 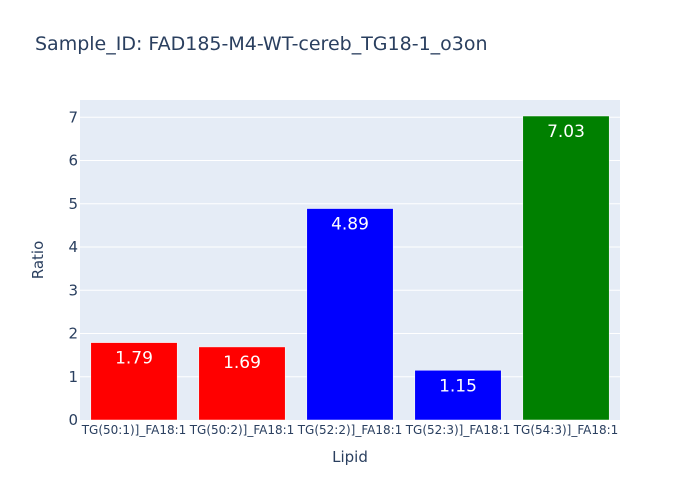 What do you see at coordinates (242, 363) in the screenshot?
I see `bar-value-label: 1.69` at bounding box center [242, 363].